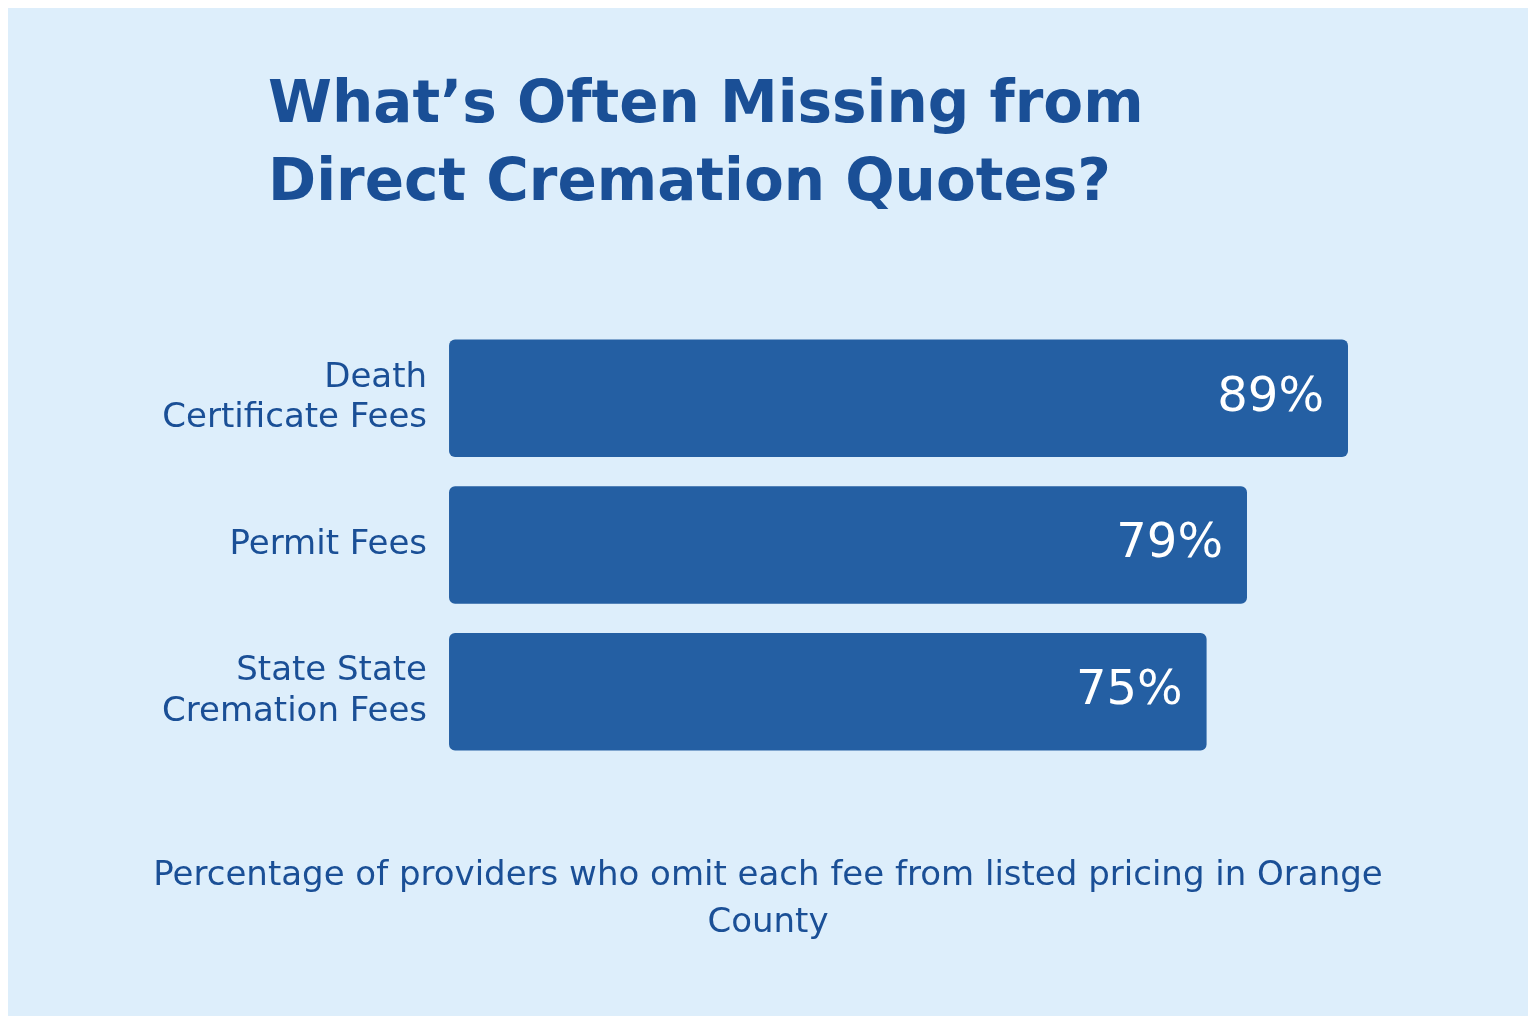 The image size is (1536, 1024). I want to click on data-label: 75%, so click(1129, 686).